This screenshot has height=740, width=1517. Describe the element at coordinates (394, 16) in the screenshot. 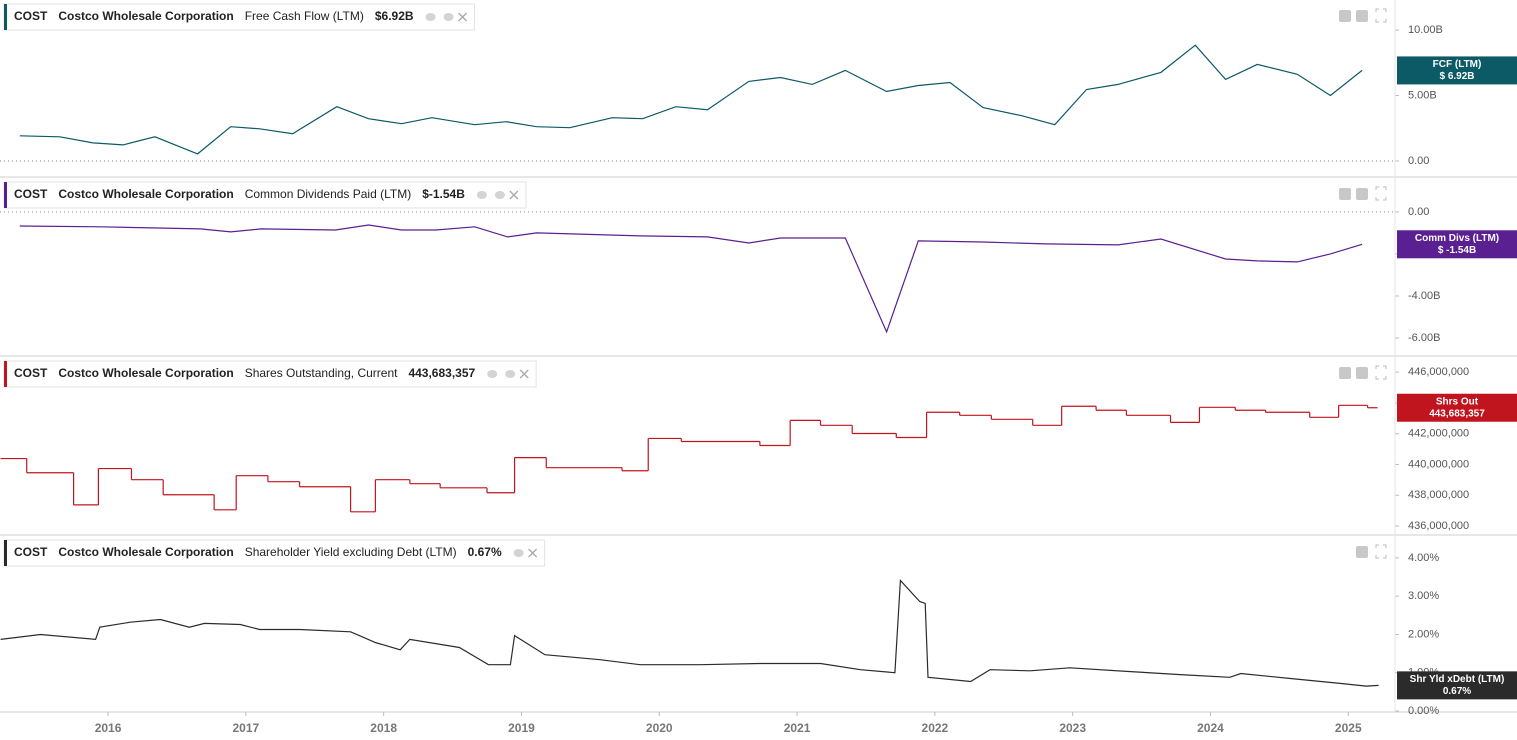

I see `header-value-label: $6.92B` at that location.